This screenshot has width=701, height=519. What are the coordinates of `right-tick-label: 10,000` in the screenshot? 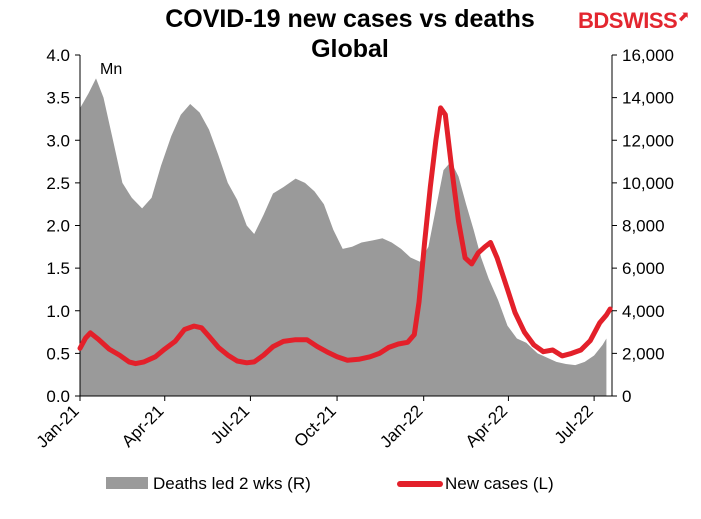 It's located at (648, 183).